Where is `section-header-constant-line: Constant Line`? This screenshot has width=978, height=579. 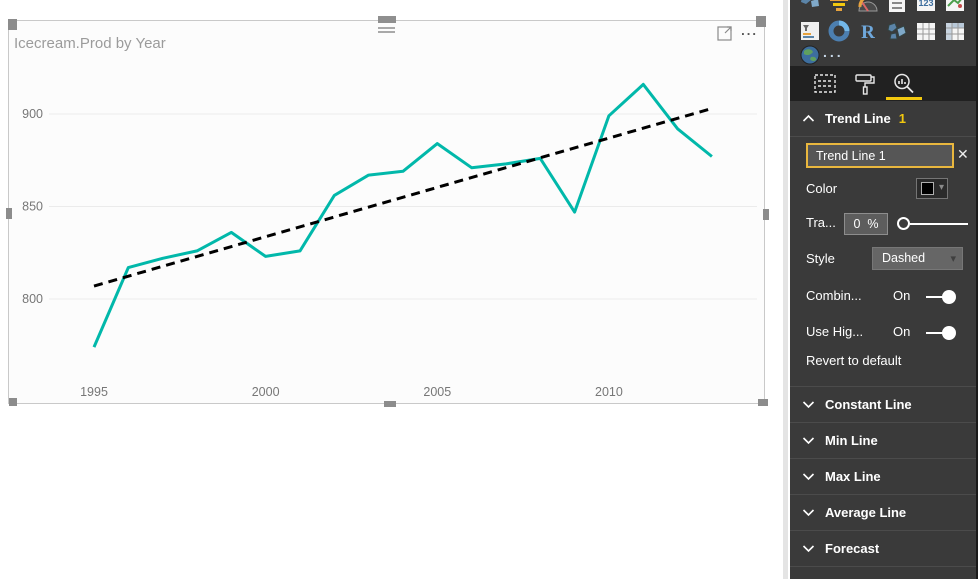 section-header-constant-line: Constant Line is located at coordinates (883, 405).